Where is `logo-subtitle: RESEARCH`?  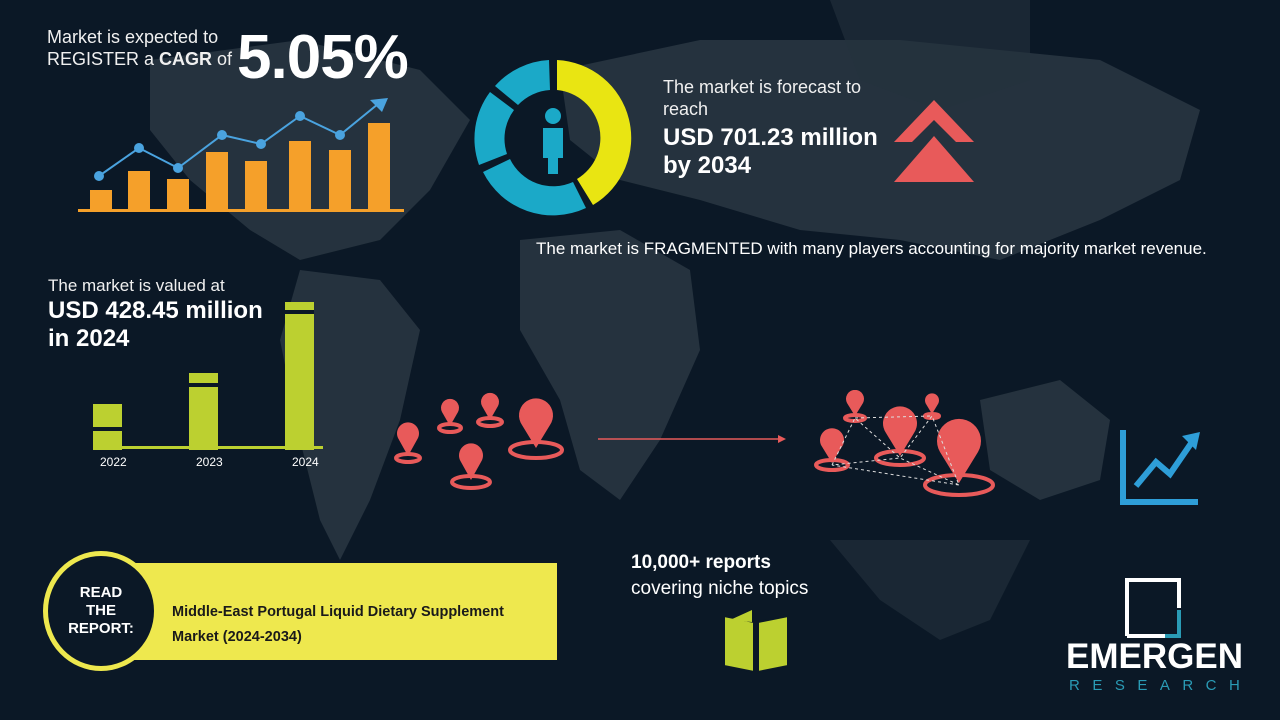
logo-subtitle: RESEARCH is located at coordinates (1161, 685).